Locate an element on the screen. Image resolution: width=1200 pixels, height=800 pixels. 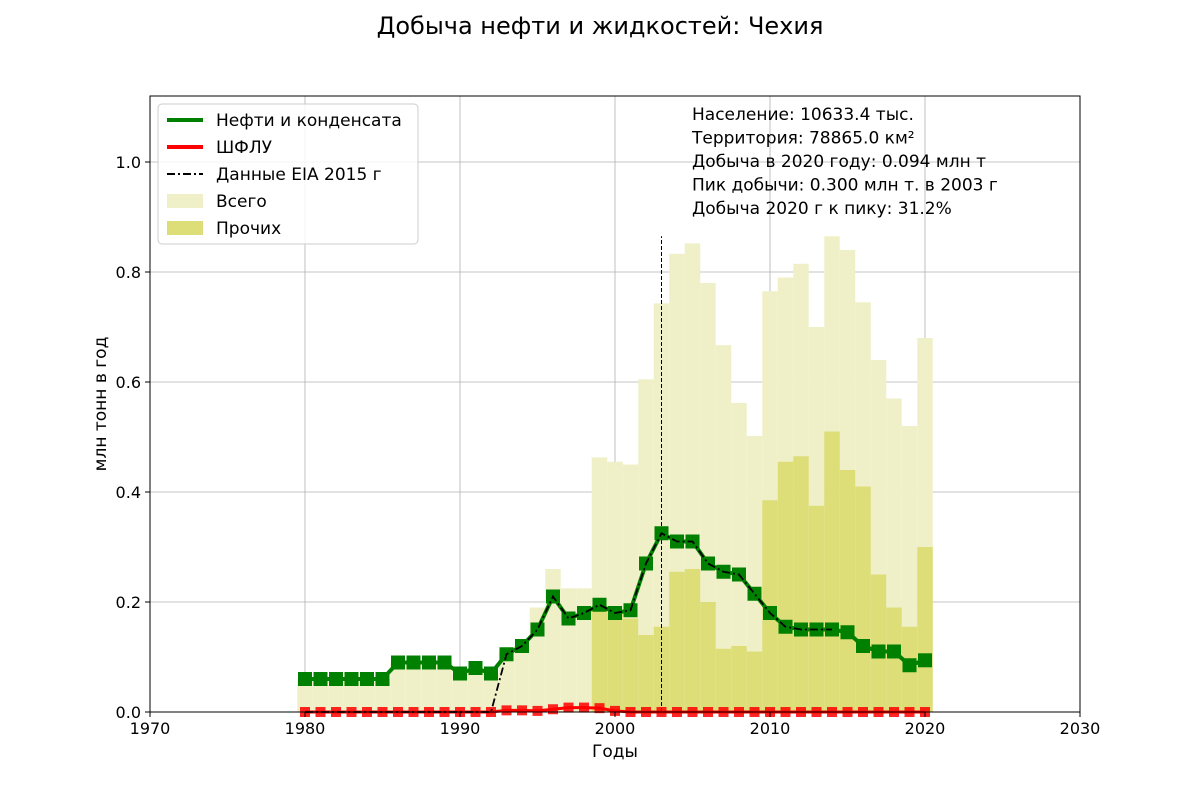
x-tick-label: 1970 is located at coordinates (150, 728).